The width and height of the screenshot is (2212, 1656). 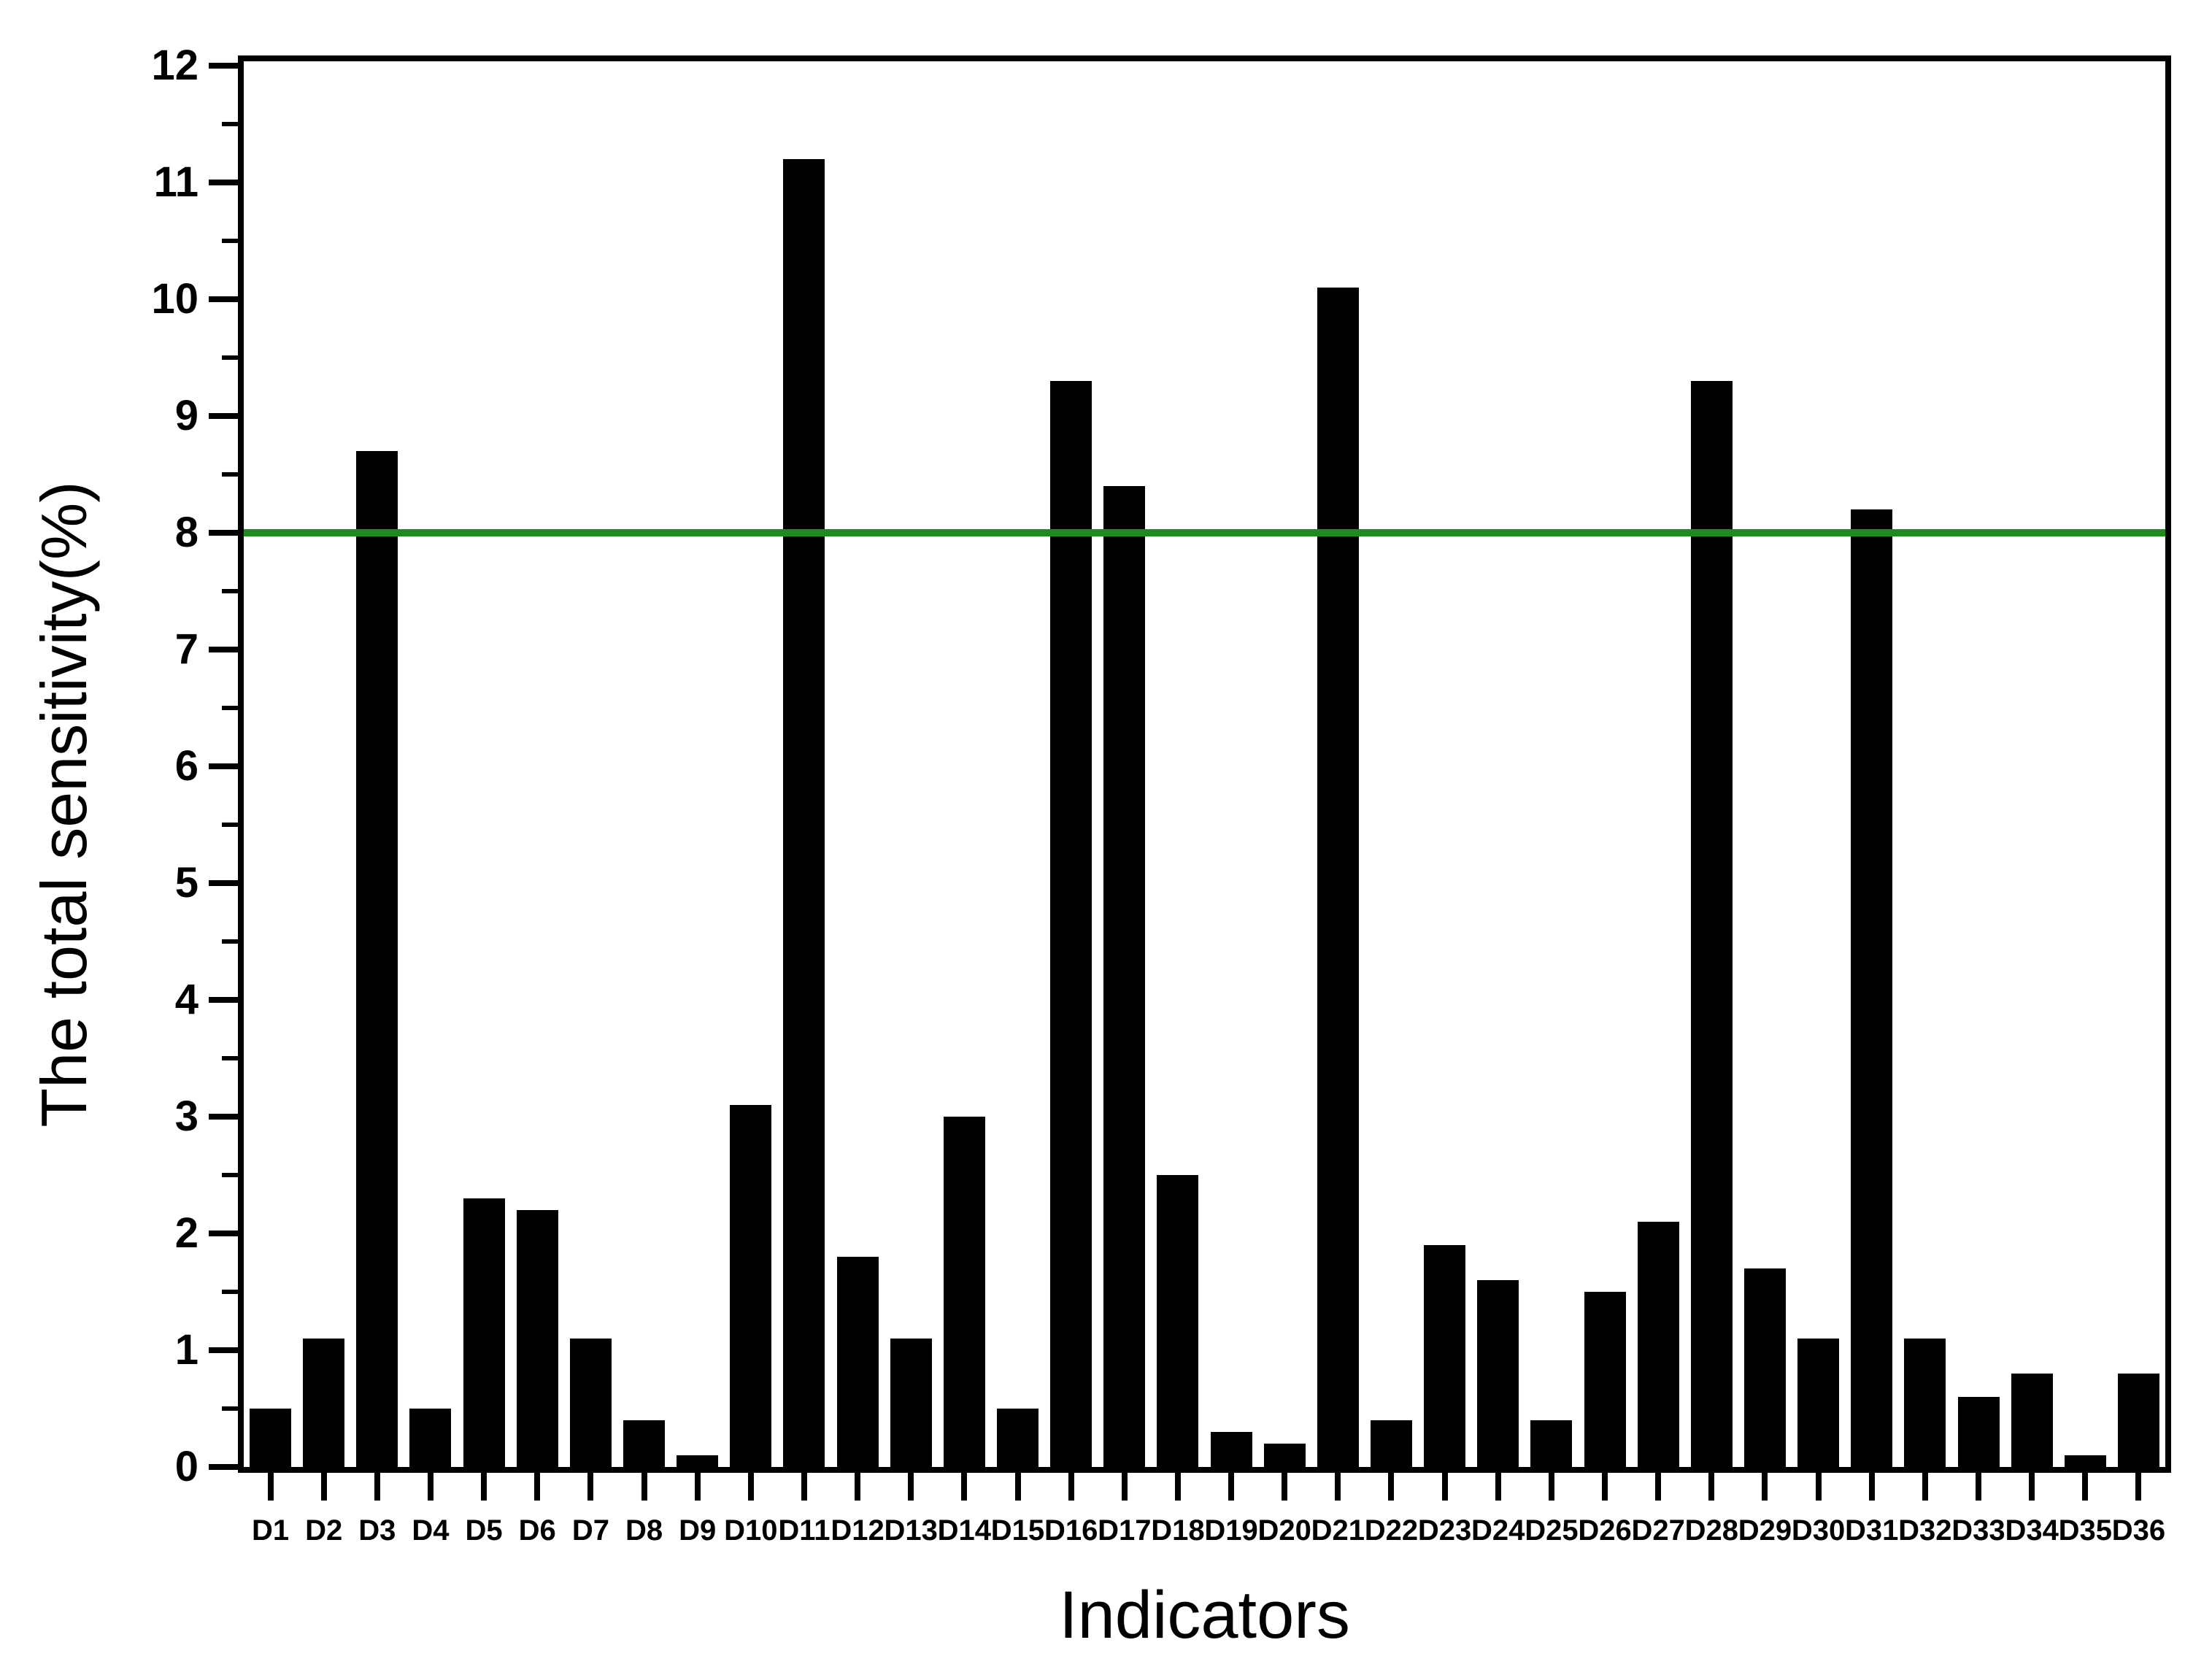 What do you see at coordinates (590, 1403) in the screenshot?
I see `bar-D7` at bounding box center [590, 1403].